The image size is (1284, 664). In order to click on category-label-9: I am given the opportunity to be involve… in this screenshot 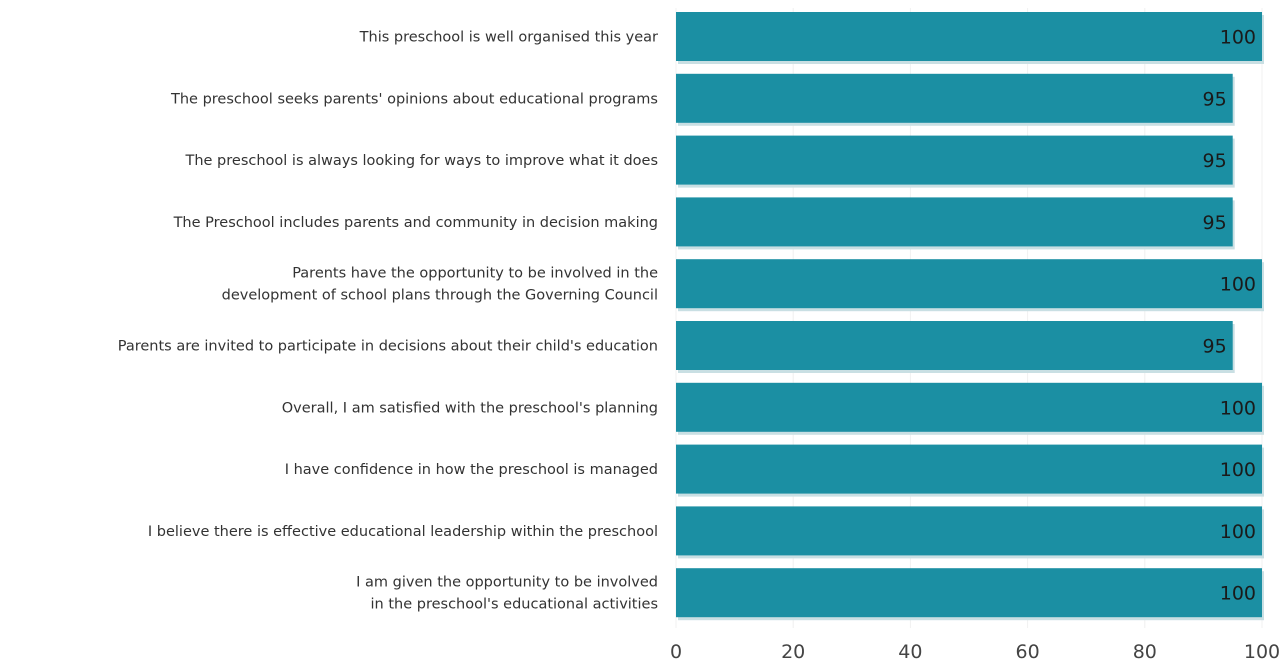, I will do `click(507, 594)`.